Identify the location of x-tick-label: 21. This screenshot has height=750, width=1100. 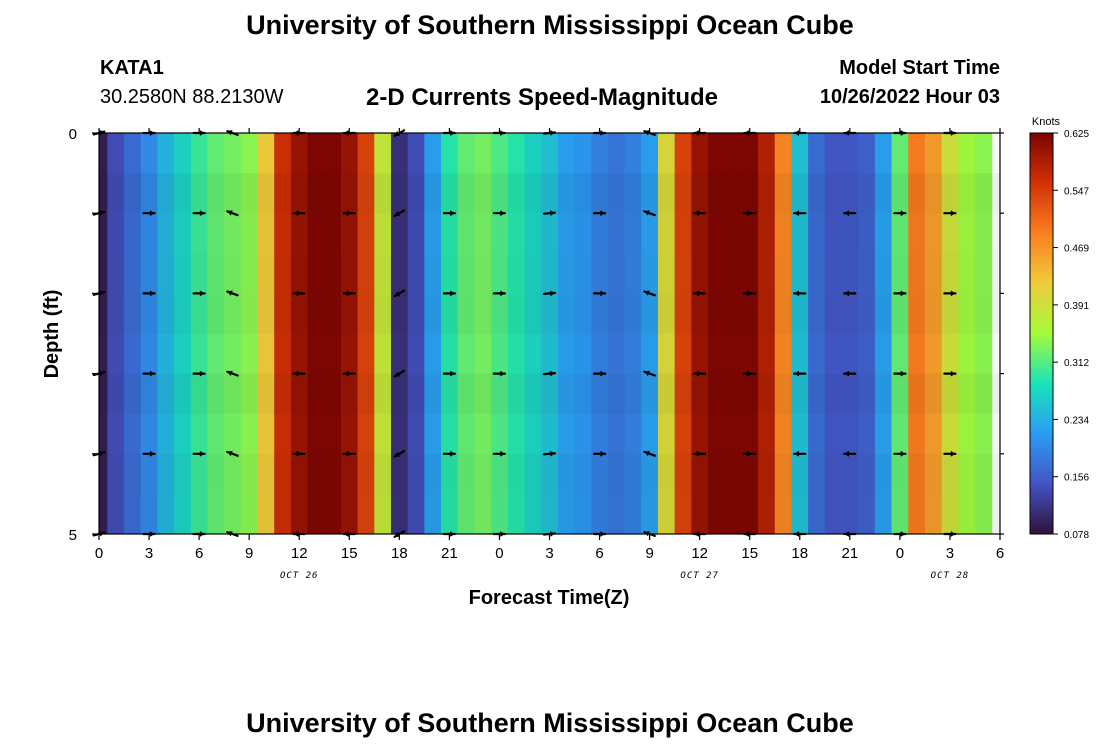
(849, 553).